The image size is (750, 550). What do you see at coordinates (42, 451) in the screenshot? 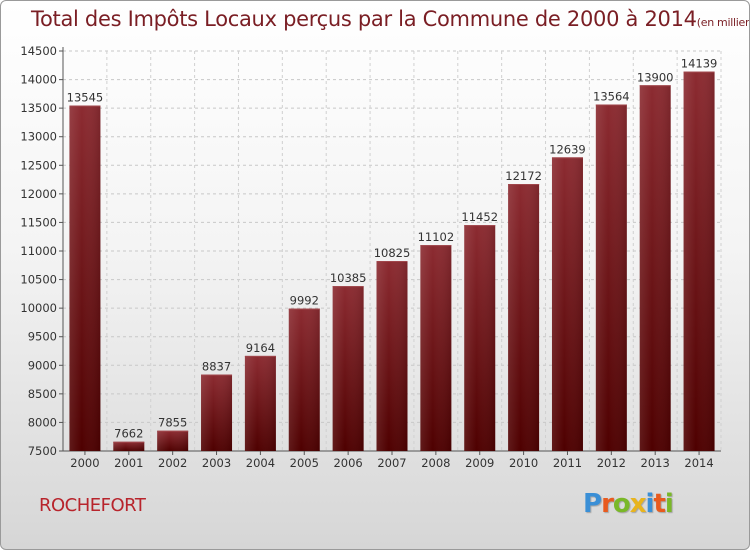
I see `y-tick-label: 7500` at bounding box center [42, 451].